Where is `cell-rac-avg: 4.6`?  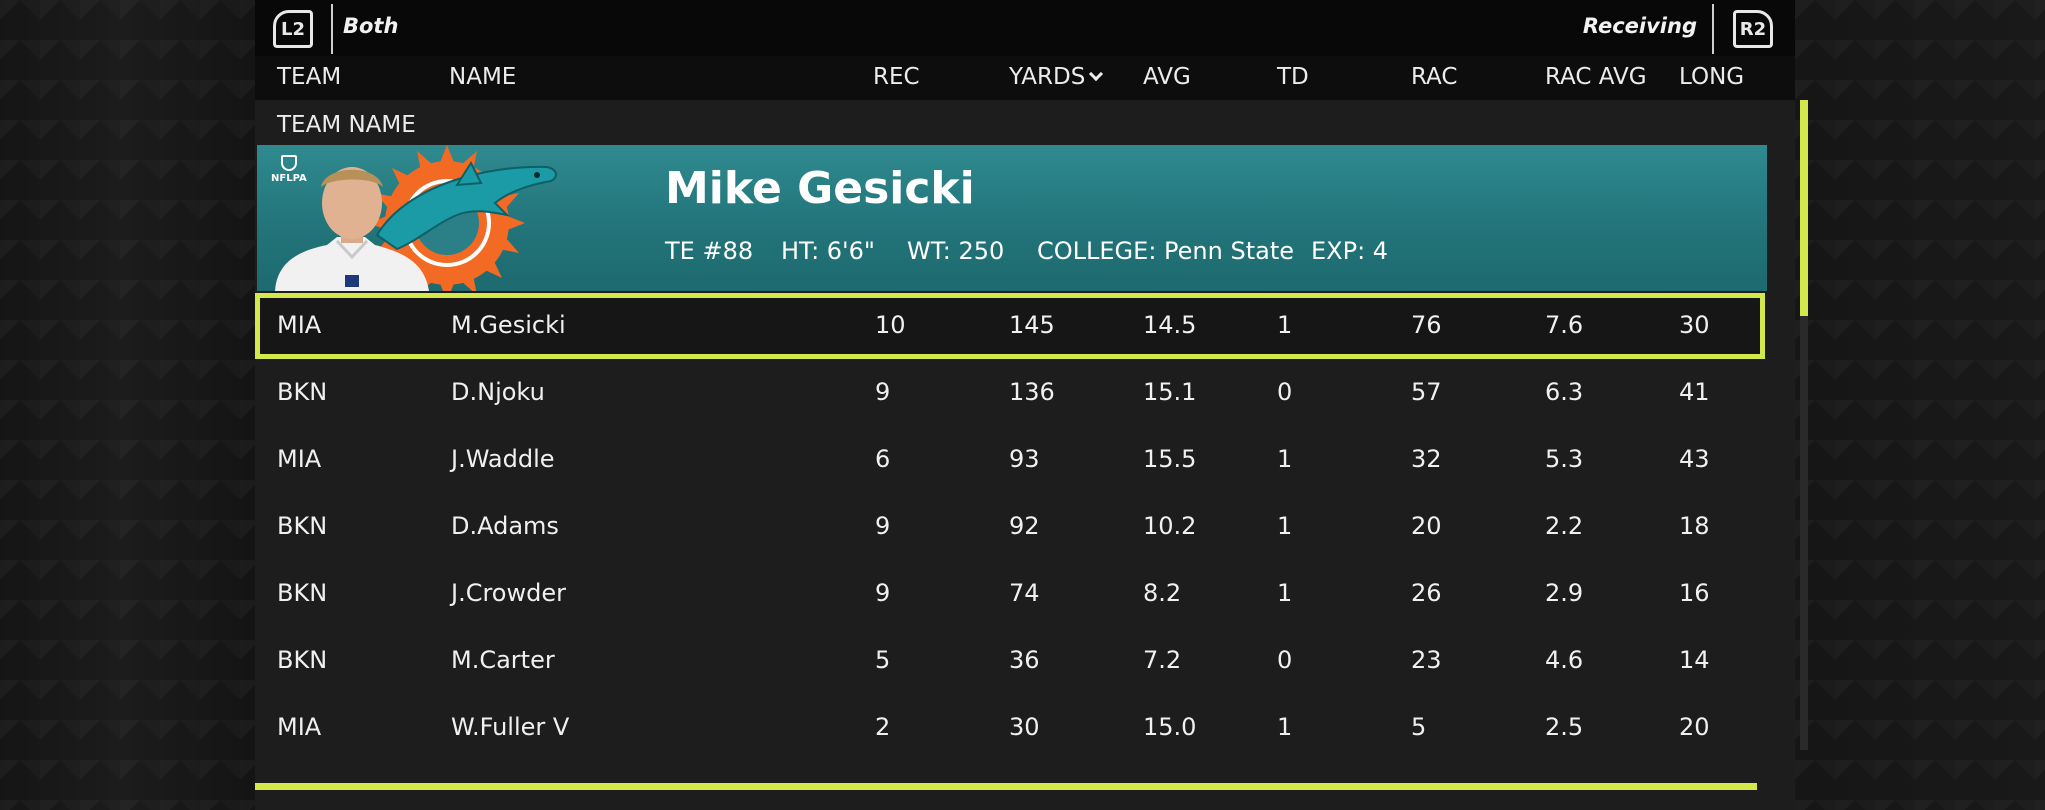
cell-rac-avg: 4.6 is located at coordinates (1564, 660).